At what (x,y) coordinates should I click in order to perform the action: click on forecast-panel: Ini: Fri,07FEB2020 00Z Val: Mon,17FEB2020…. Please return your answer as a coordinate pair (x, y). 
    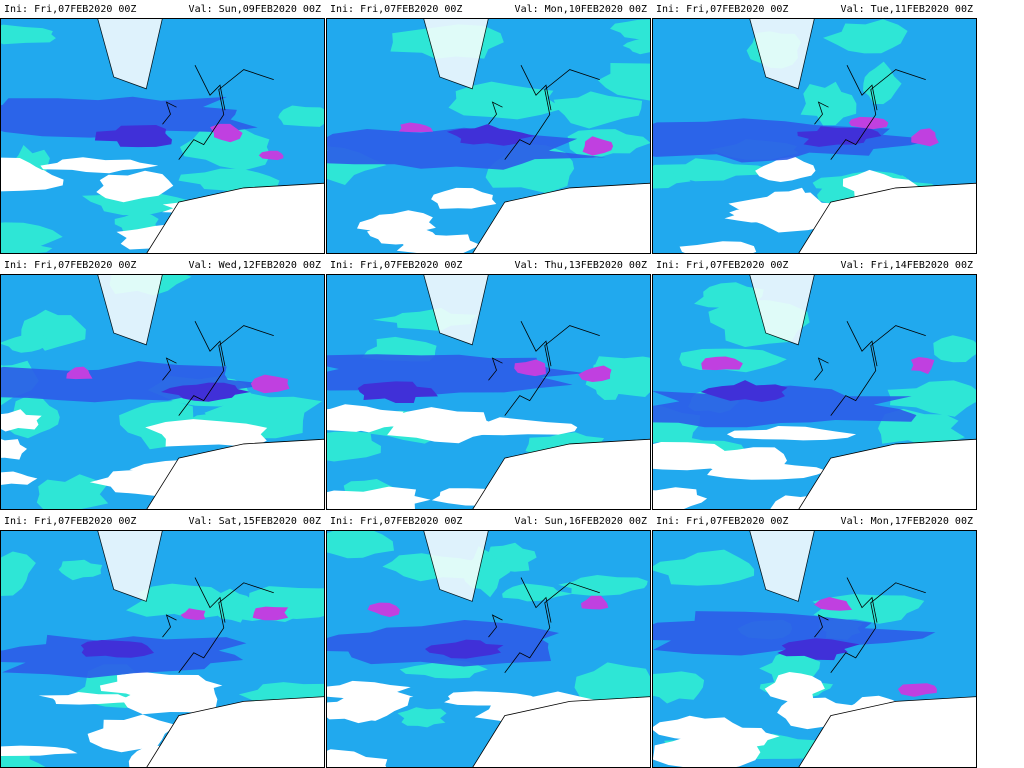
    Looking at the image, I should click on (814, 642).